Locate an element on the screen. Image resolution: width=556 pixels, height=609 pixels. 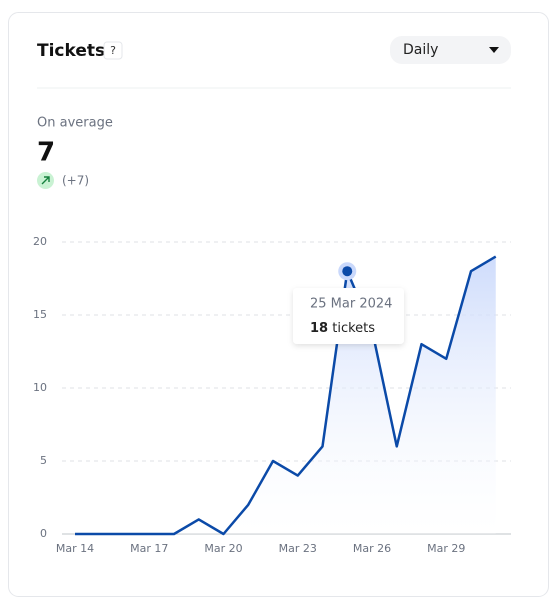
widget-title: Tickets is located at coordinates (71, 51).